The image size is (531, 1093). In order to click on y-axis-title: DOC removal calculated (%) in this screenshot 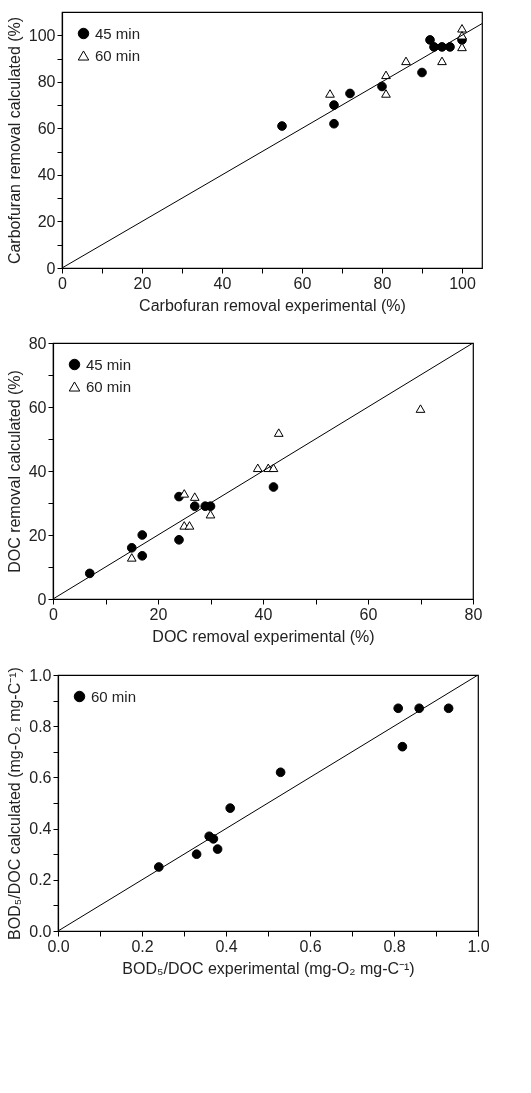, I will do `click(14, 471)`.